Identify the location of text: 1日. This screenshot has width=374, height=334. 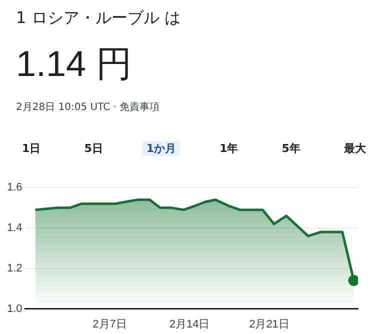
(31, 148).